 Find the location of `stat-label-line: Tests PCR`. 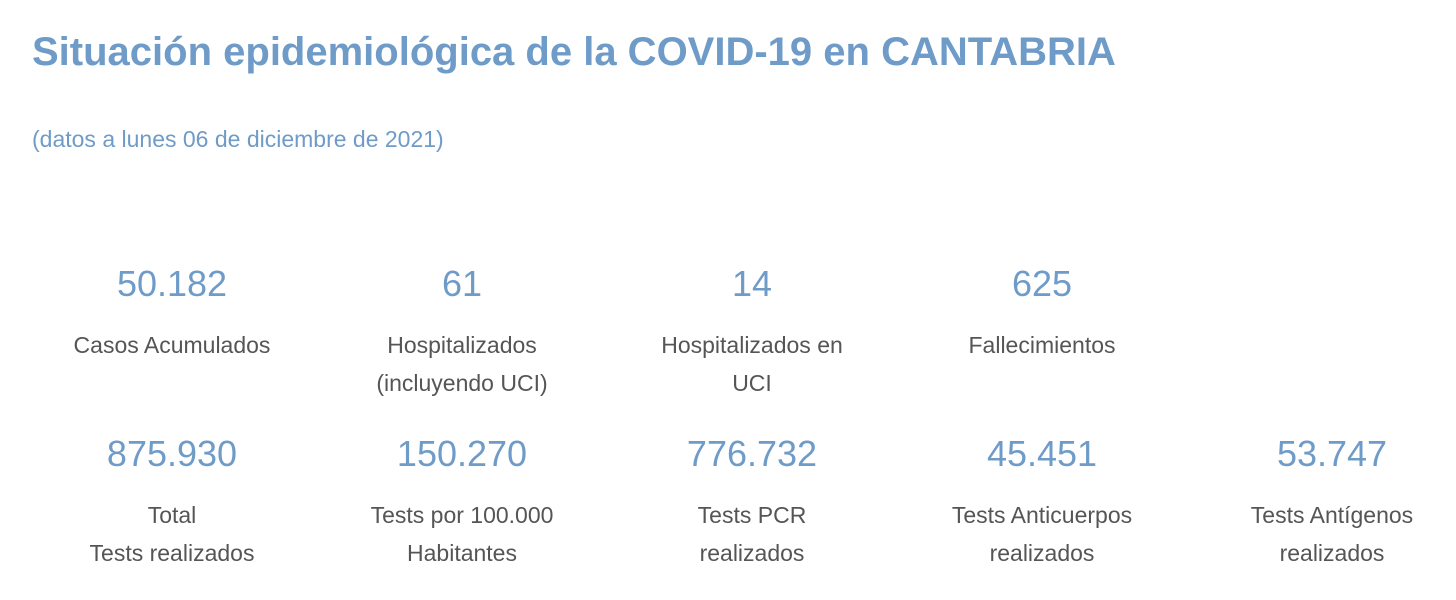

stat-label-line: Tests PCR is located at coordinates (752, 515).